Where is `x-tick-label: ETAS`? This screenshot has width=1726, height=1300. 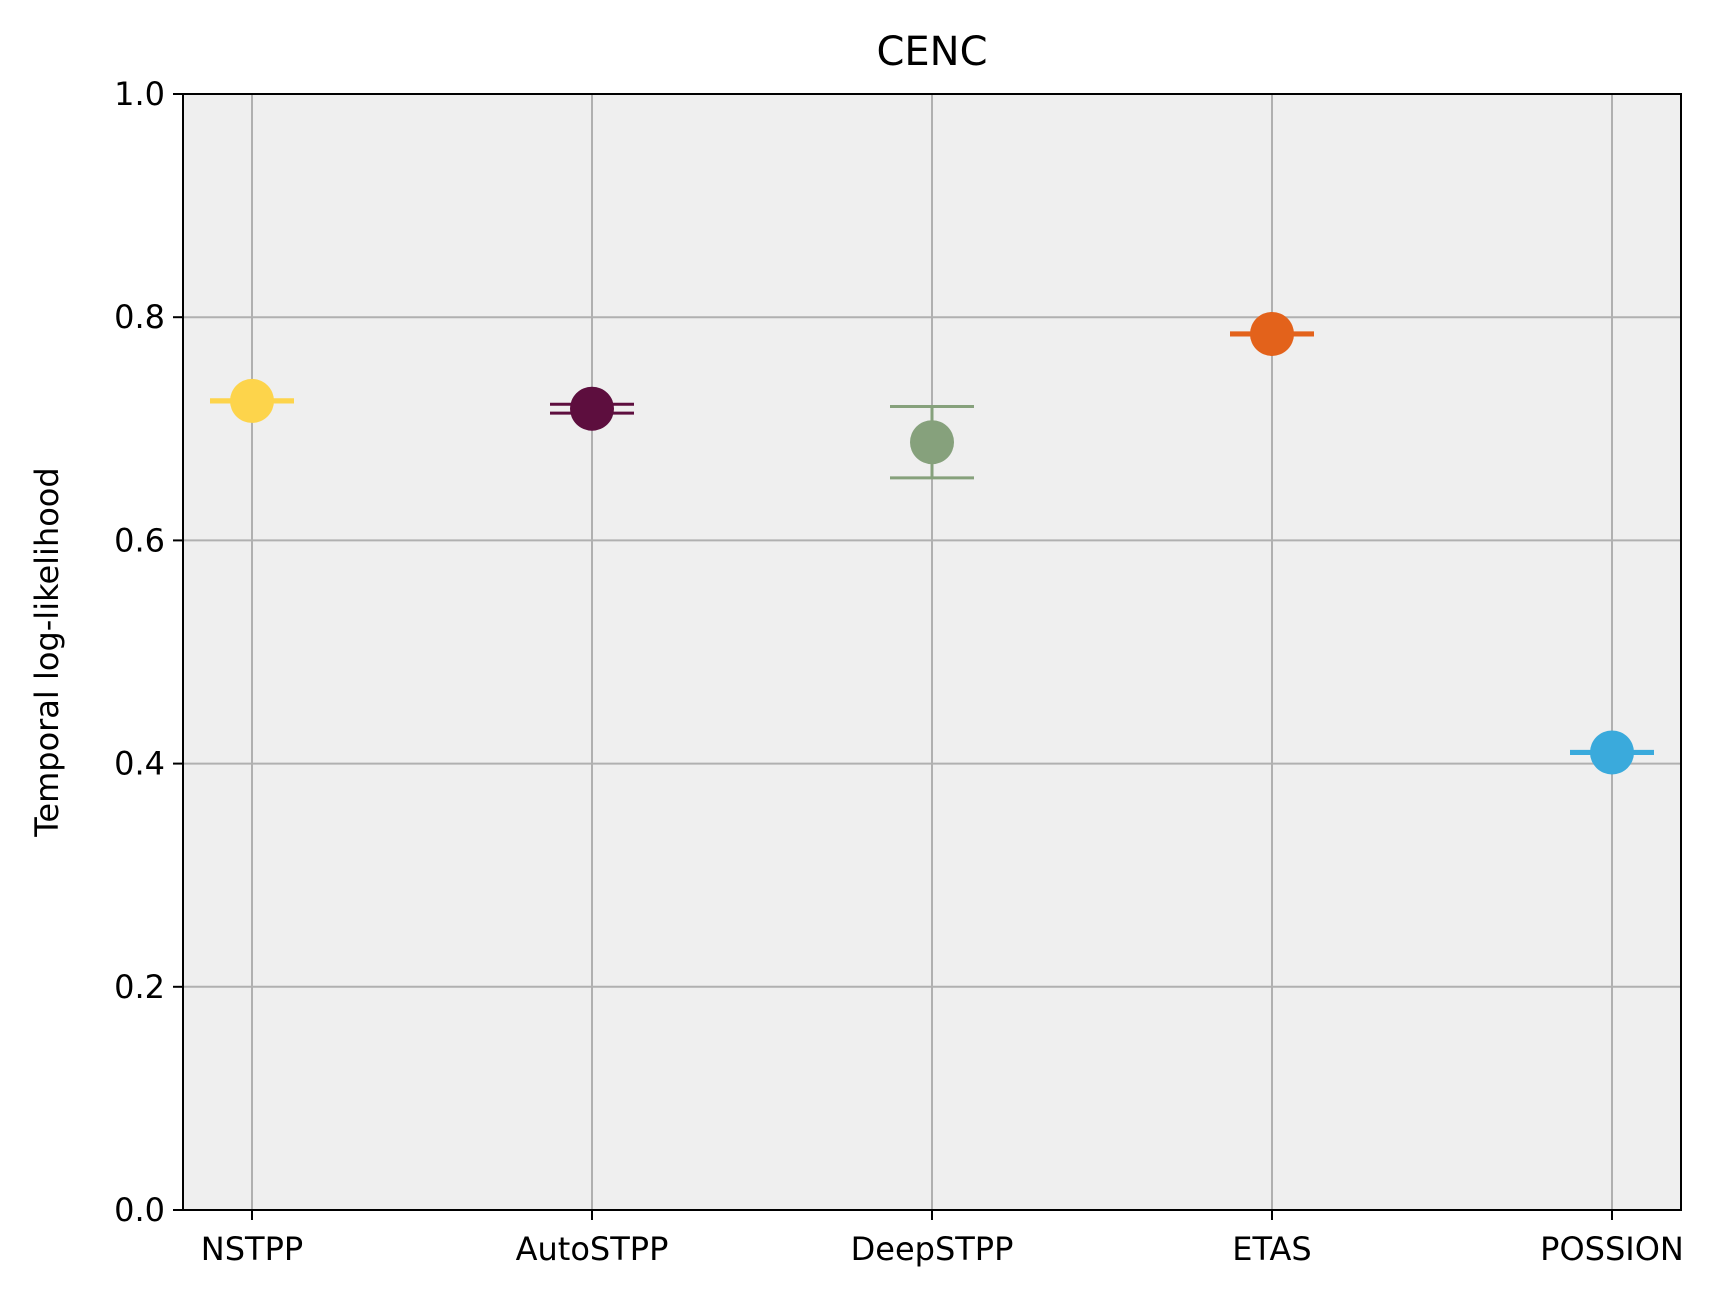
x-tick-label: ETAS is located at coordinates (1271, 1249).